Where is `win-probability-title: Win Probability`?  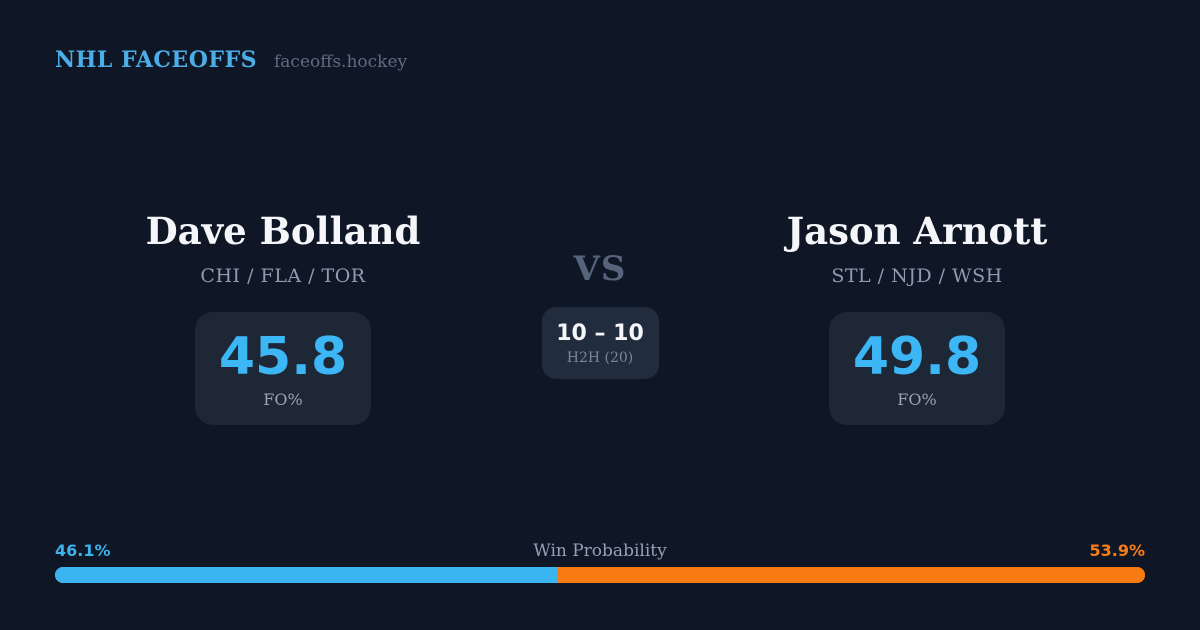
win-probability-title: Win Probability is located at coordinates (600, 551).